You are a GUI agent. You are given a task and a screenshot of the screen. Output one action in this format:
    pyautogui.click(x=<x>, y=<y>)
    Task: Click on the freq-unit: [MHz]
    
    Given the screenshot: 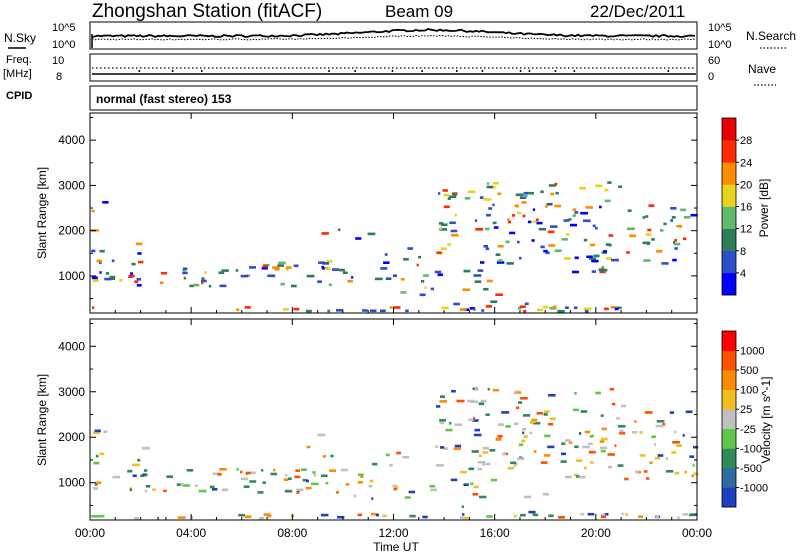 What is the action you would take?
    pyautogui.click(x=17, y=74)
    